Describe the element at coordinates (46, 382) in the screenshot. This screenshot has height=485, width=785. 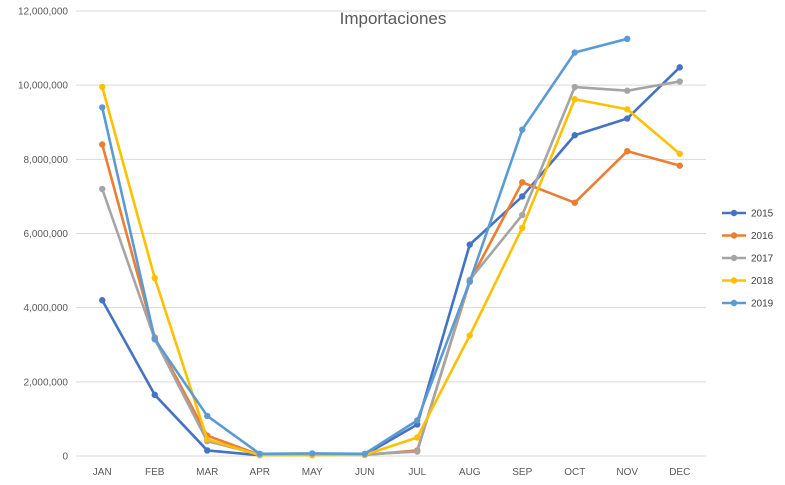
I see `y-tick-label: 2,000,000` at that location.